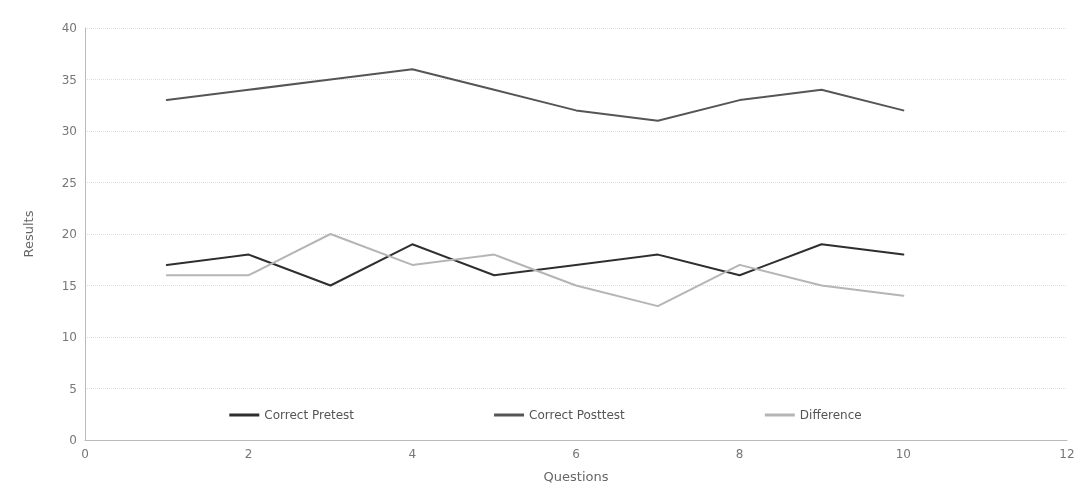  I want to click on y-tick-label: 25, so click(69, 182).